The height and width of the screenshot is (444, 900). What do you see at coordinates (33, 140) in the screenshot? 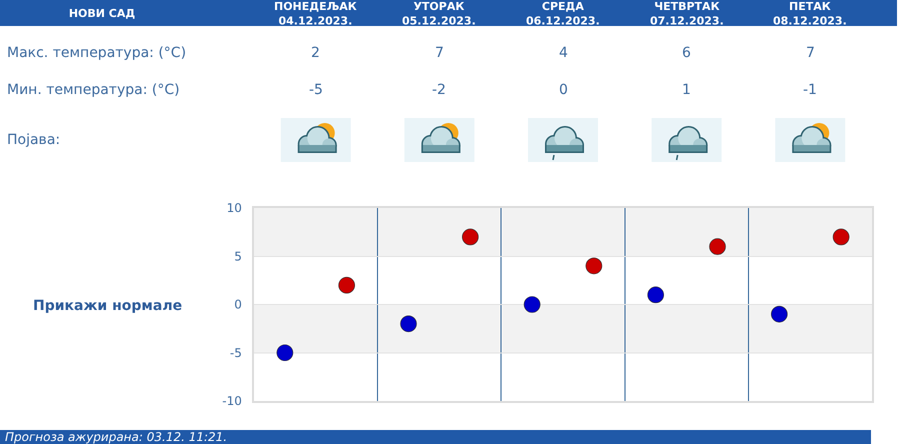
I see `text: Појава:` at bounding box center [33, 140].